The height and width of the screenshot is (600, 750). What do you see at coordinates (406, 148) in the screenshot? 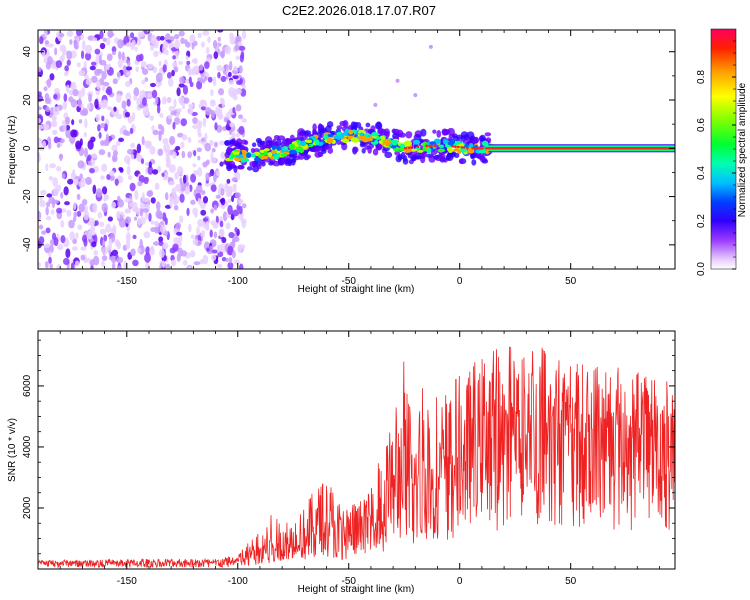
I see `heatmap-peak-cell` at bounding box center [406, 148].